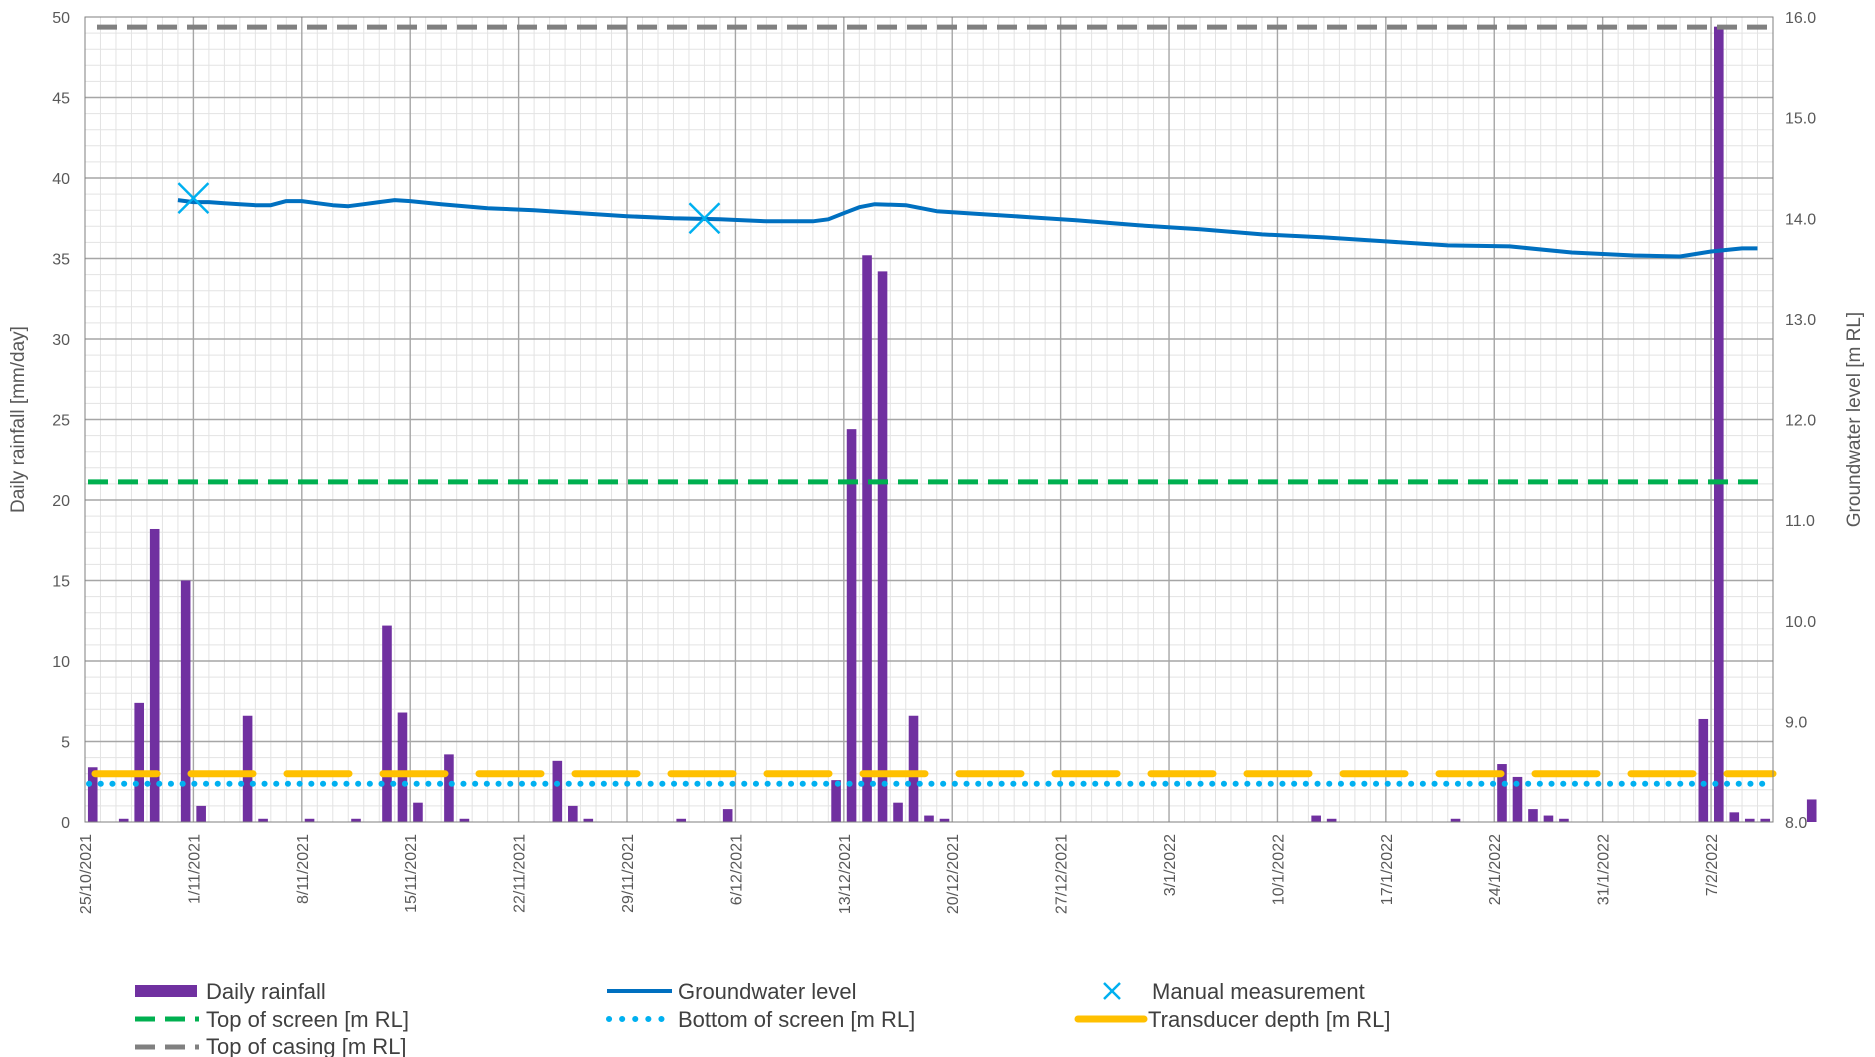 The image size is (1875, 1057). What do you see at coordinates (767, 991) in the screenshot?
I see `legend-label-groundwater: Groundwater level` at bounding box center [767, 991].